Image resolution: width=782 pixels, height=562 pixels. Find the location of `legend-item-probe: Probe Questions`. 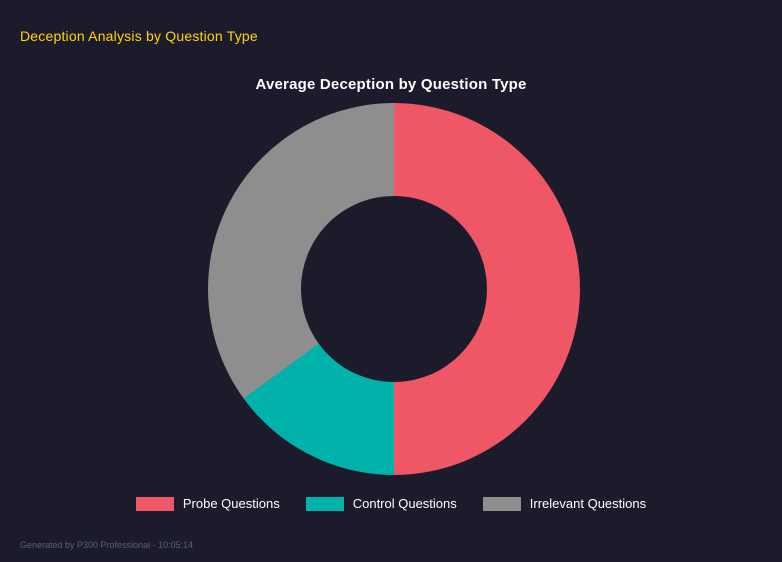

legend-item-probe: Probe Questions is located at coordinates (207, 503).